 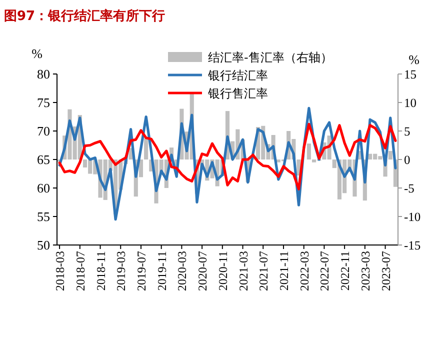 I want to click on x-tick-label: 2020-11, so click(x=223, y=271).